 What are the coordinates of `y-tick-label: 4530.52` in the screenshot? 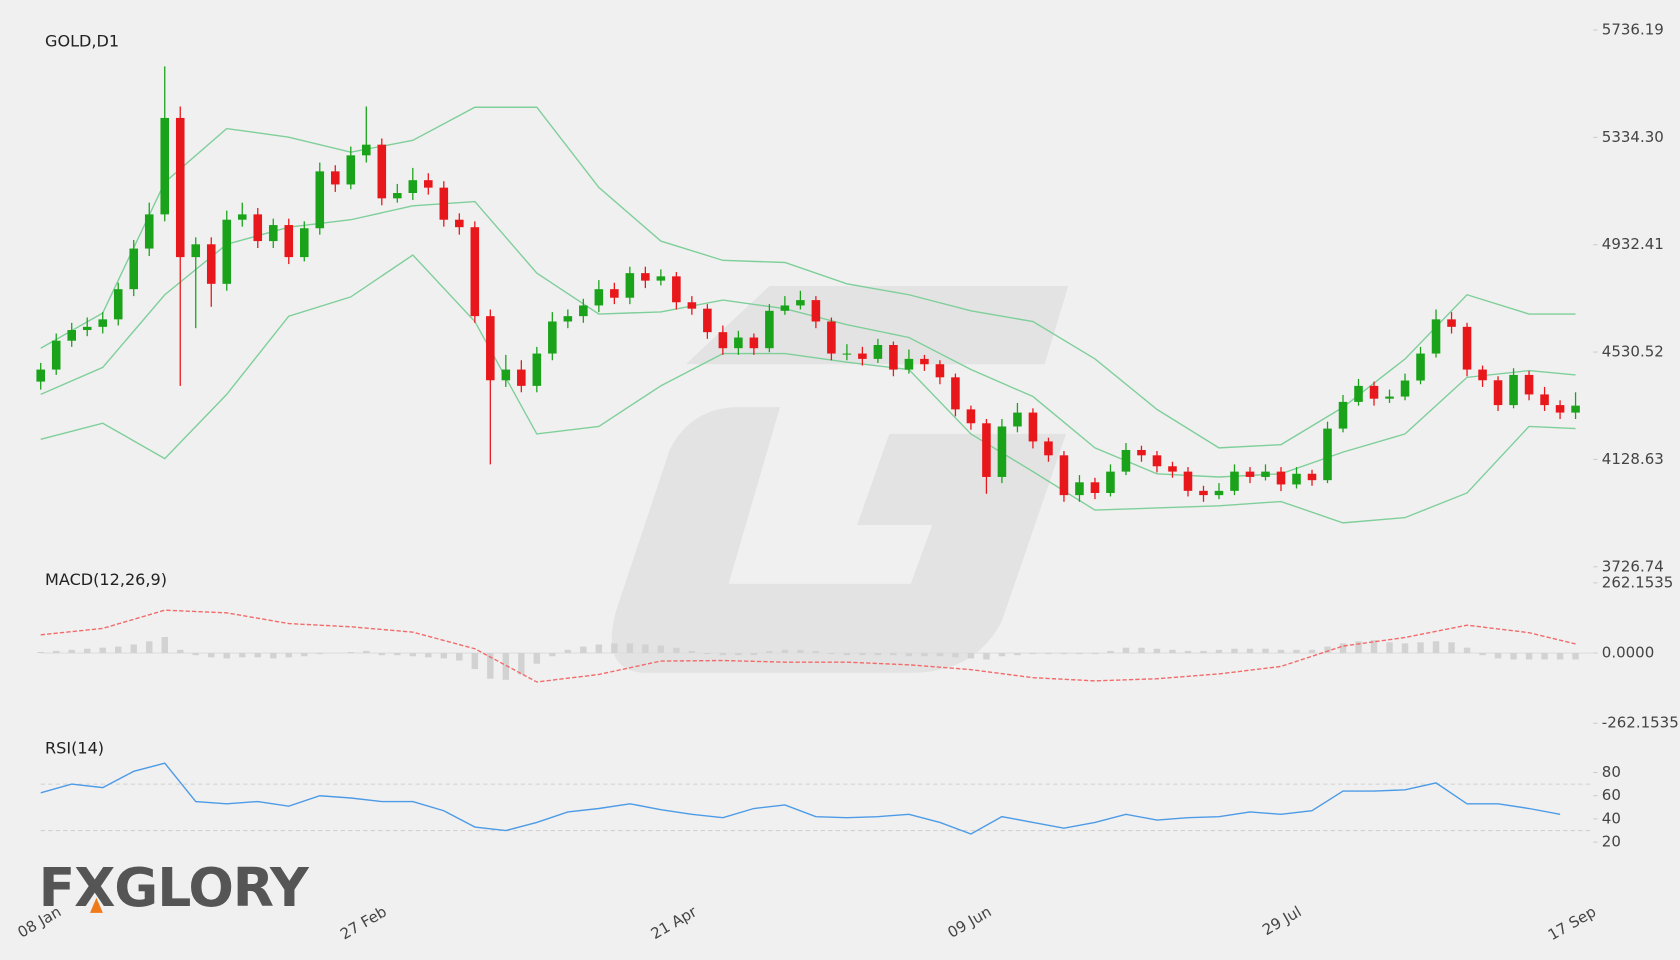 It's located at (1633, 352).